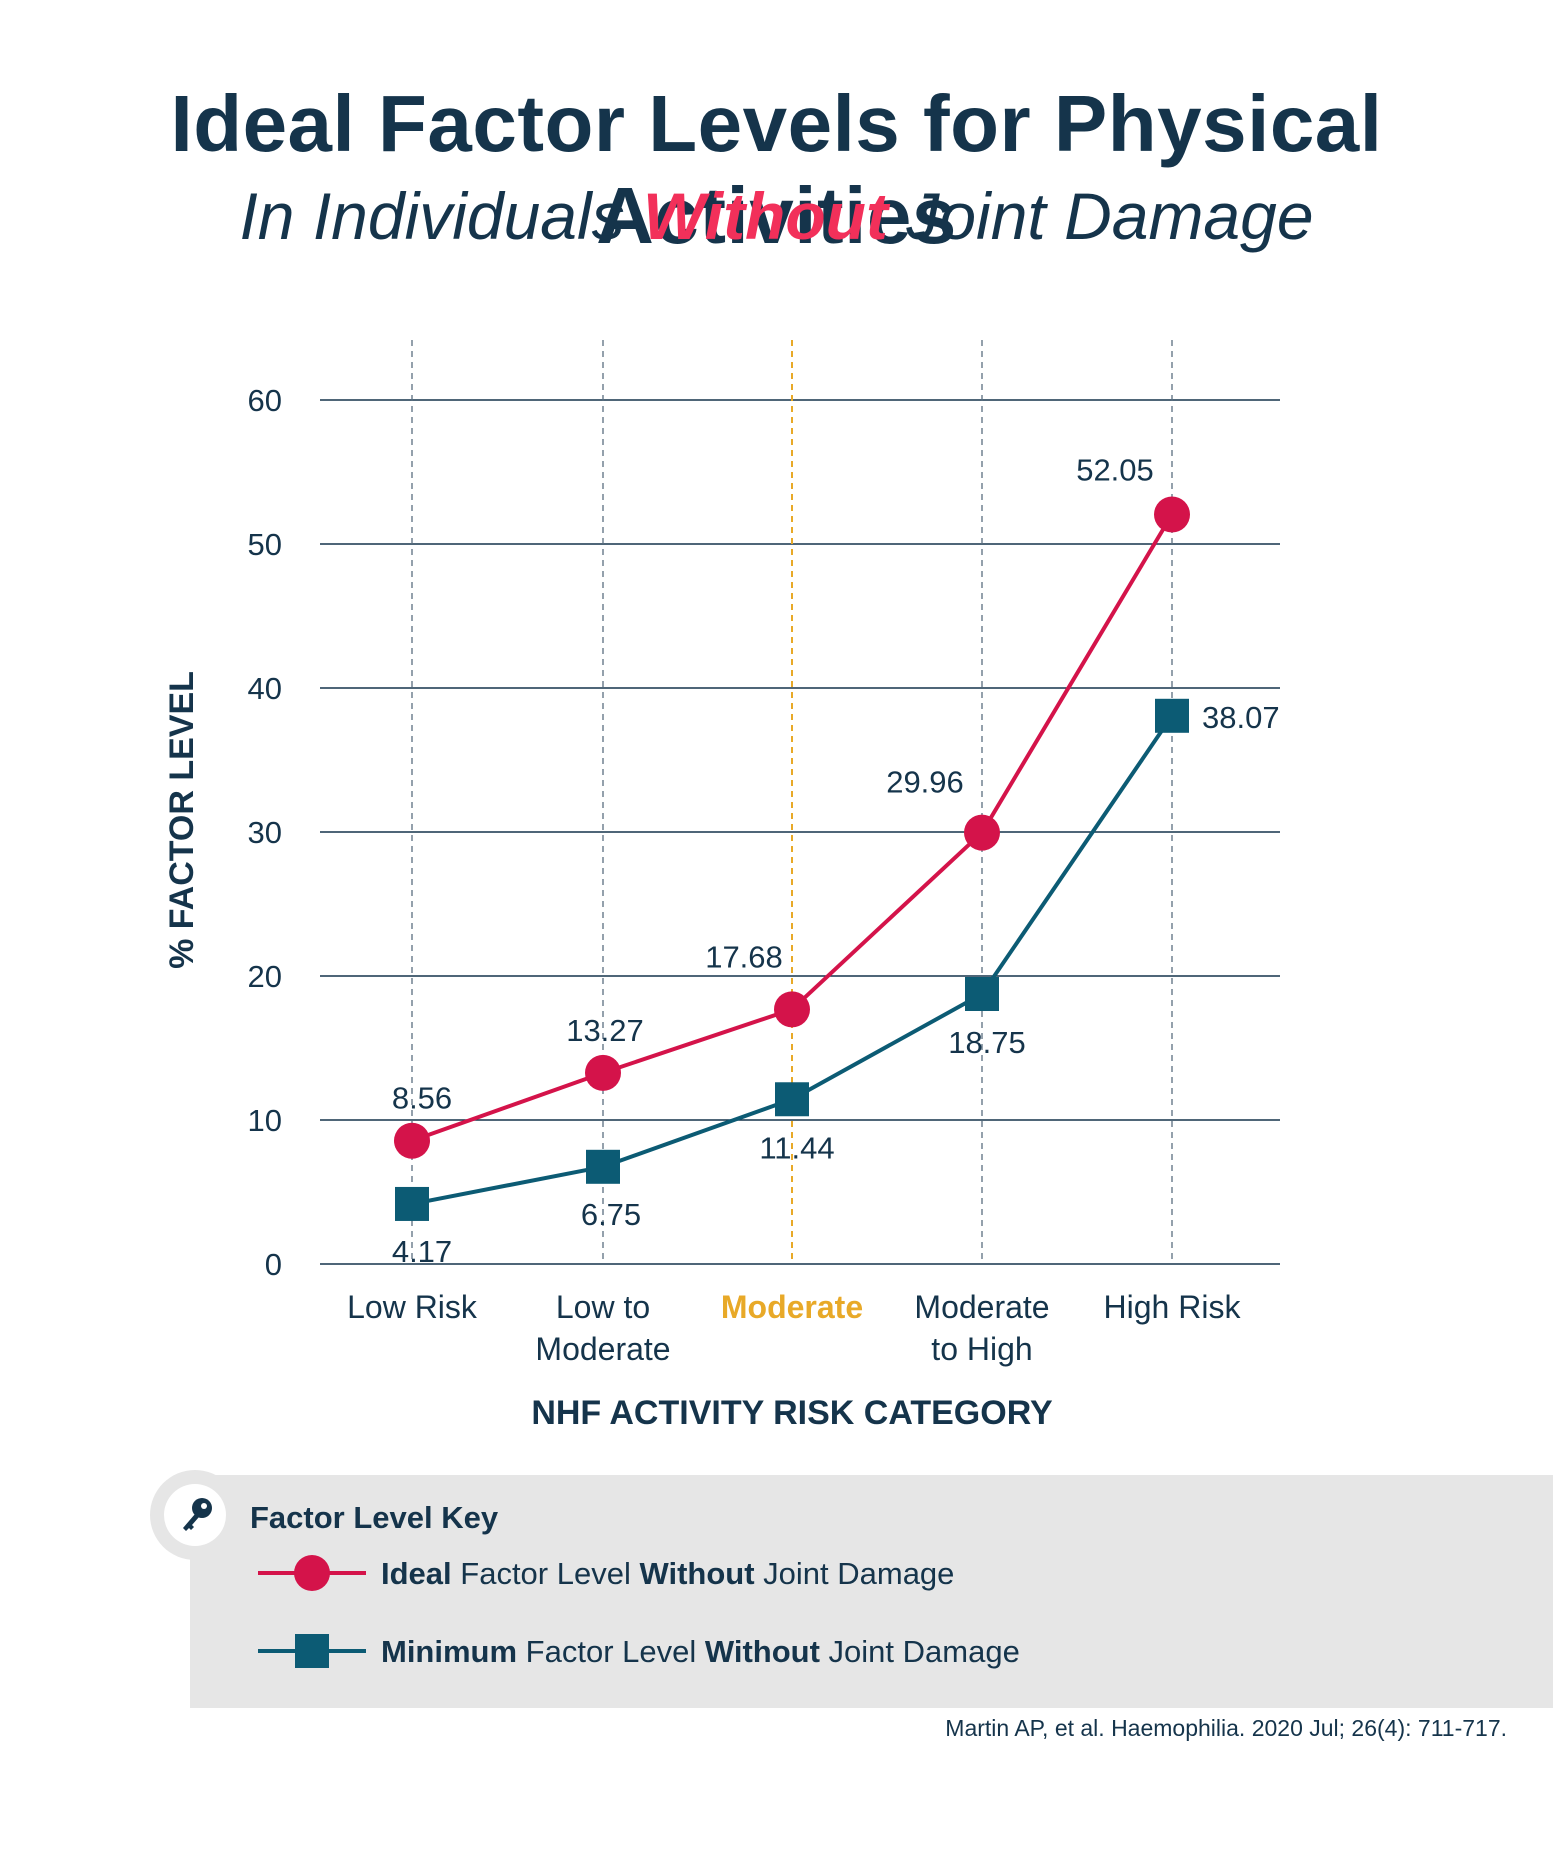 This screenshot has height=1874, width=1553. I want to click on legend-title: Factor Level Key, so click(374, 1517).